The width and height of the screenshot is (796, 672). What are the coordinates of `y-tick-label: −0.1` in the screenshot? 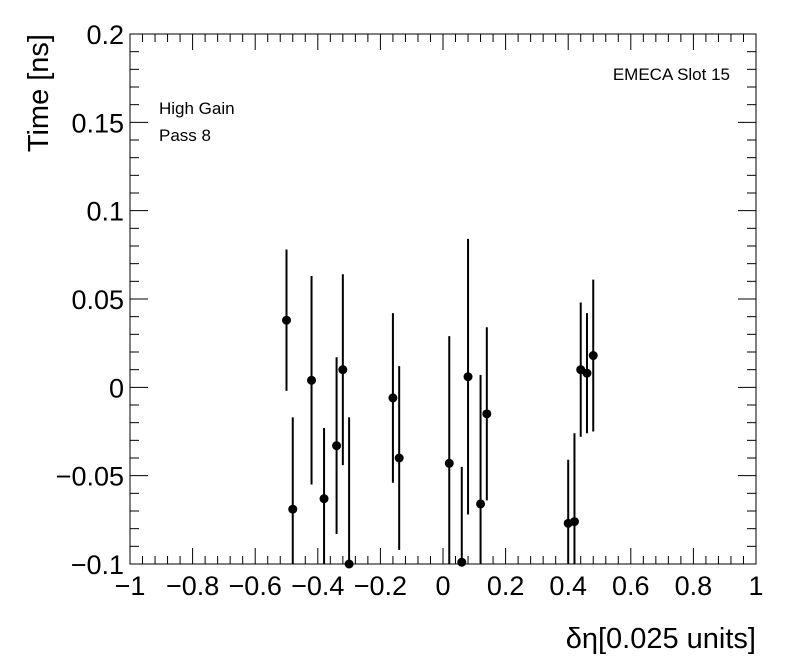 It's located at (97, 565).